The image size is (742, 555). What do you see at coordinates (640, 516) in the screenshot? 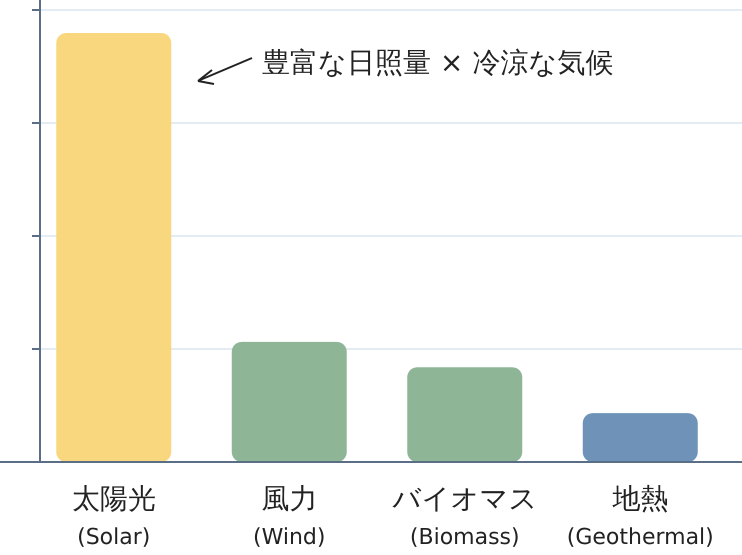
I see `x-tick-label: 地熱 (Geothermal)` at bounding box center [640, 516].